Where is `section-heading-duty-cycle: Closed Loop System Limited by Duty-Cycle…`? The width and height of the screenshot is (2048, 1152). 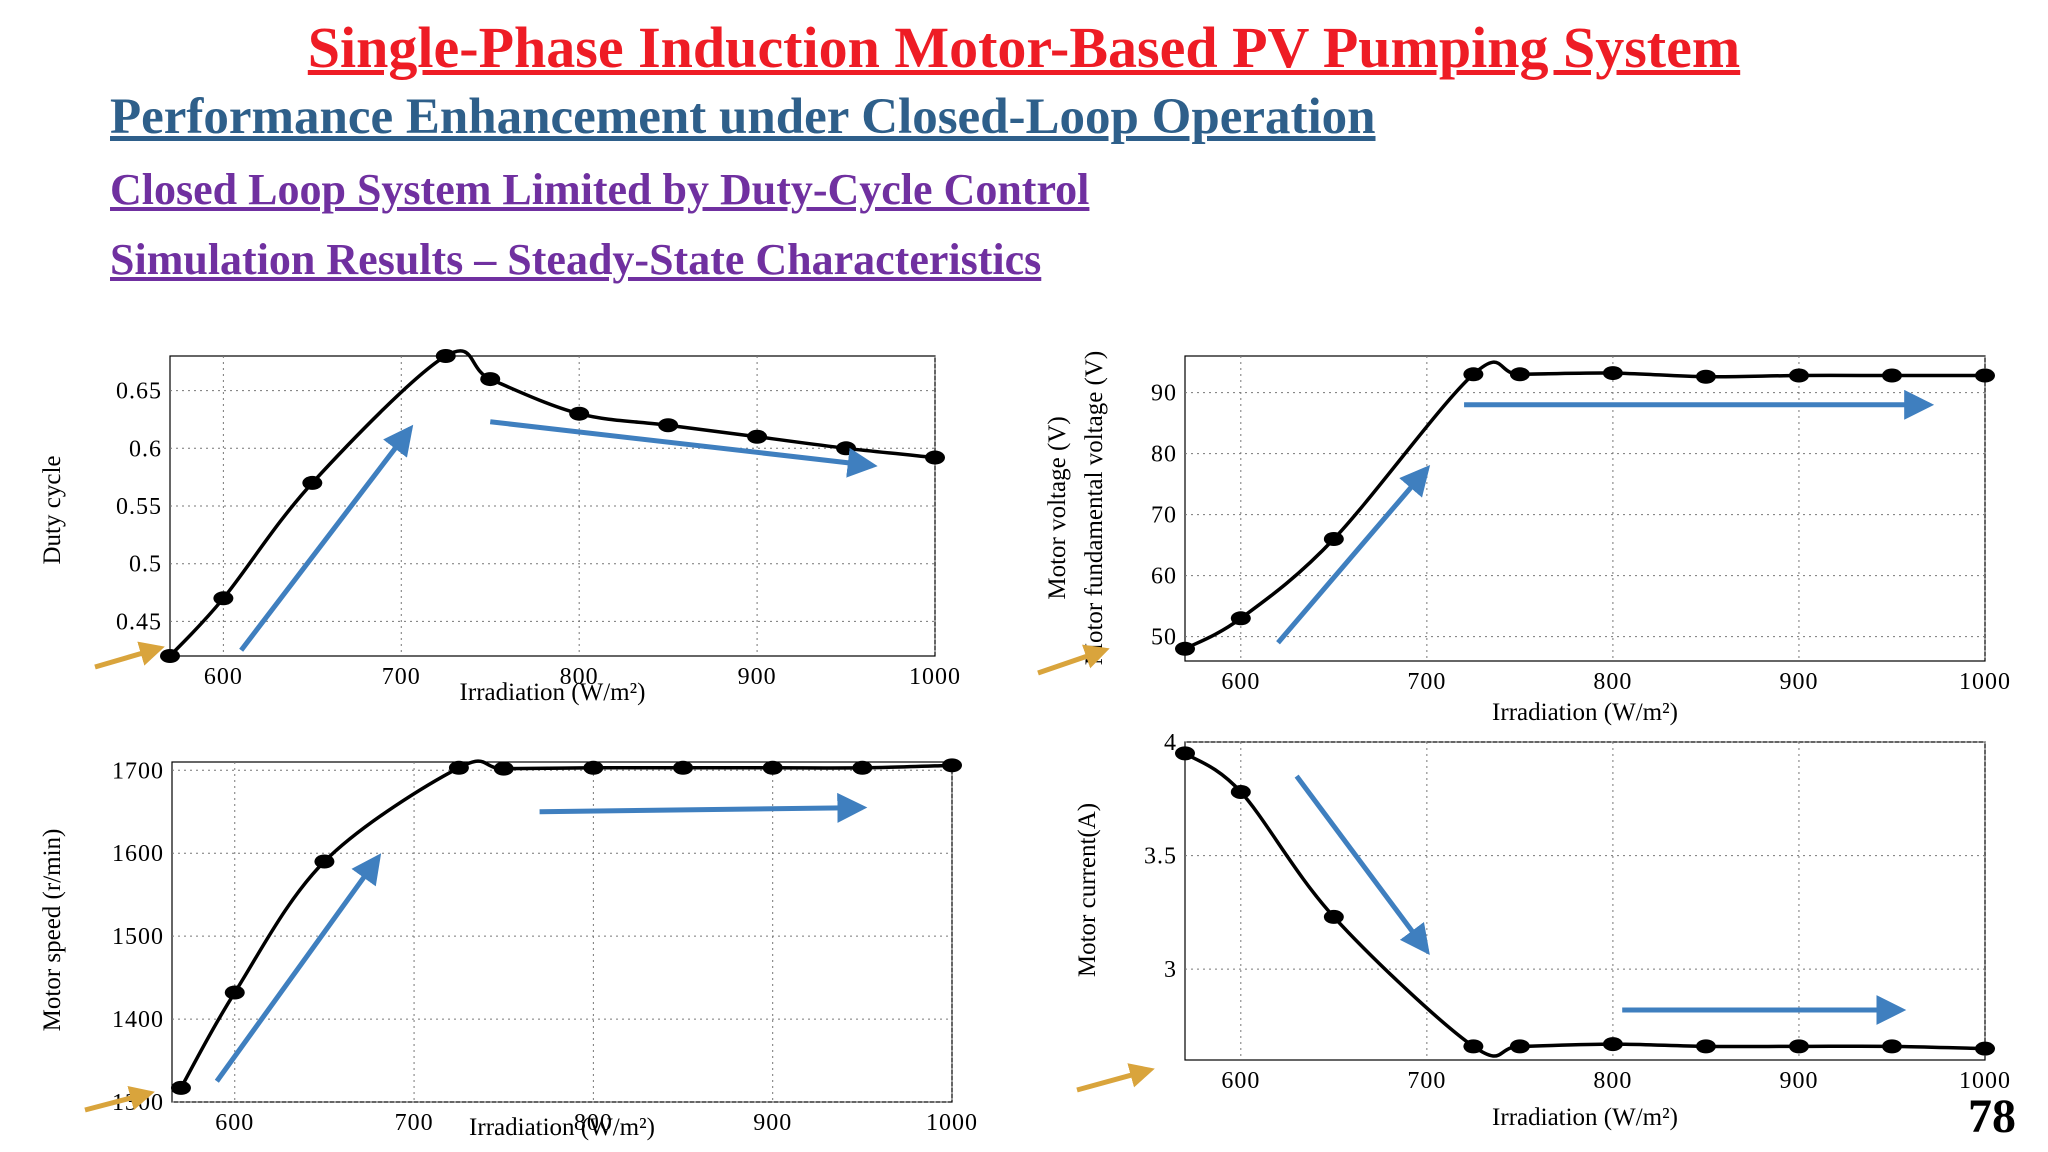
section-heading-duty-cycle: Closed Loop System Limited by Duty-Cycle… is located at coordinates (600, 189).